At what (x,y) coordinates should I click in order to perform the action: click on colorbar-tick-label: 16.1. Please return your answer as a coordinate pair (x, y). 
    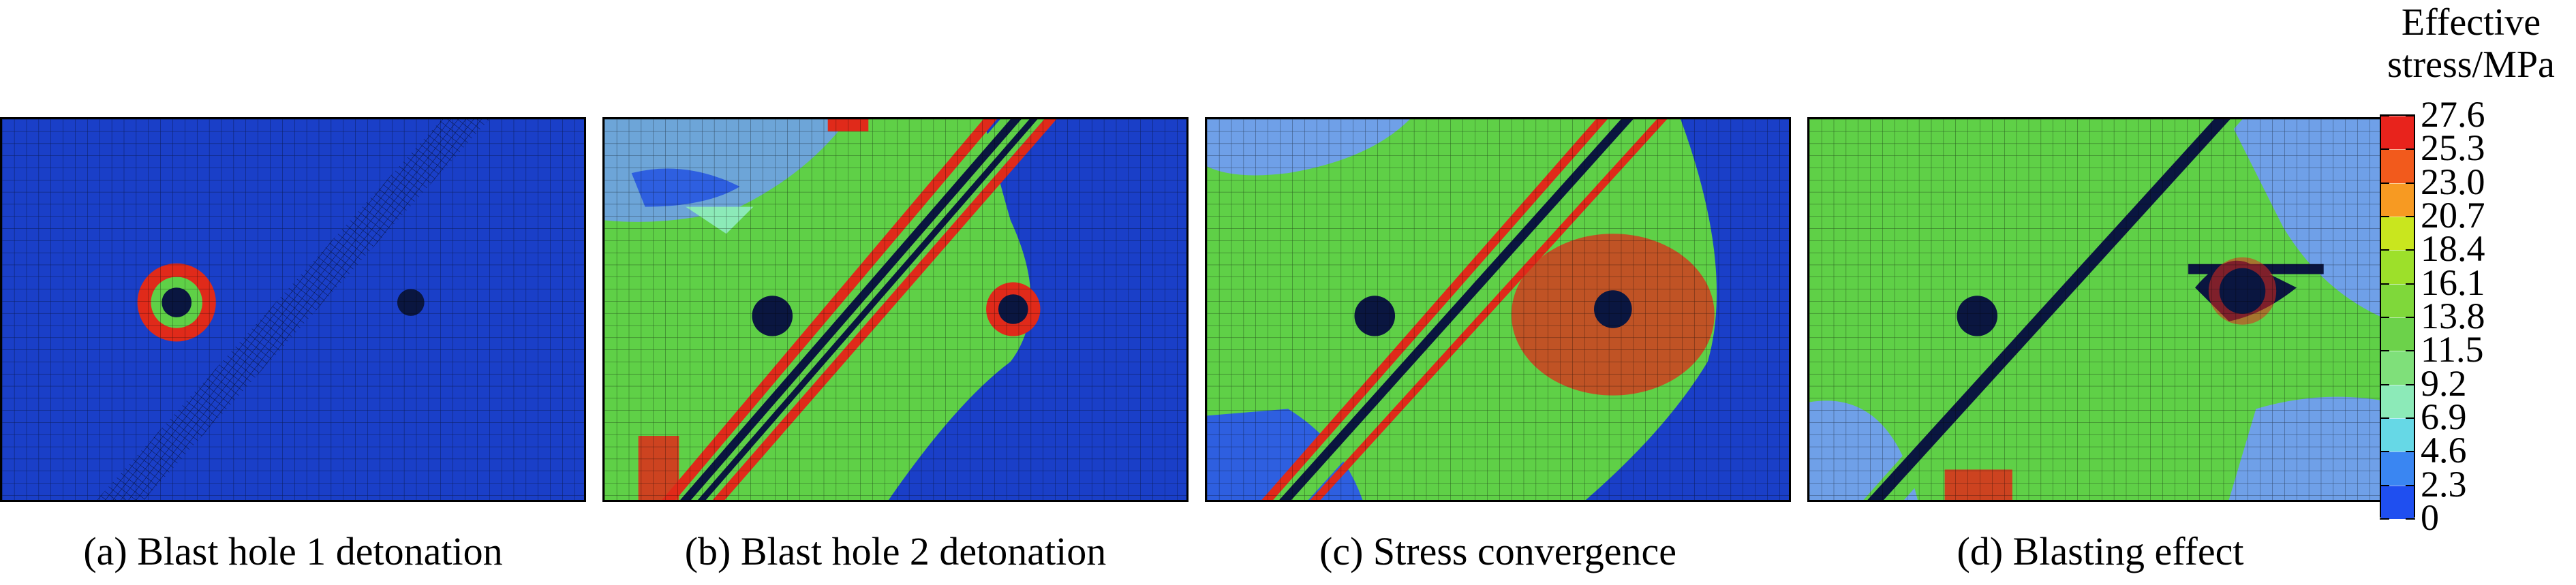
    Looking at the image, I should click on (2453, 282).